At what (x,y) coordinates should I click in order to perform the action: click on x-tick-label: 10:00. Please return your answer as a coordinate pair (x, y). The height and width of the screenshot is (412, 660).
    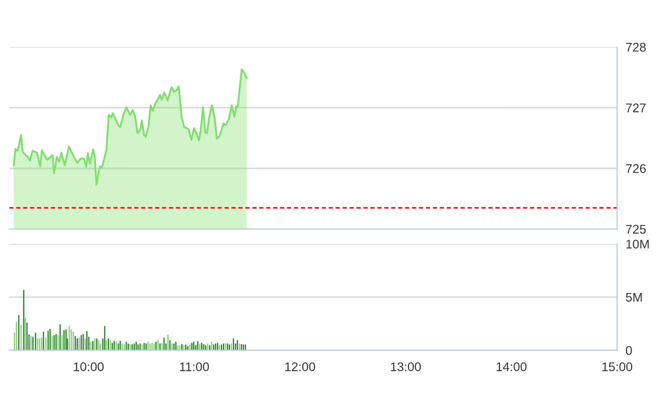
    Looking at the image, I should click on (89, 367).